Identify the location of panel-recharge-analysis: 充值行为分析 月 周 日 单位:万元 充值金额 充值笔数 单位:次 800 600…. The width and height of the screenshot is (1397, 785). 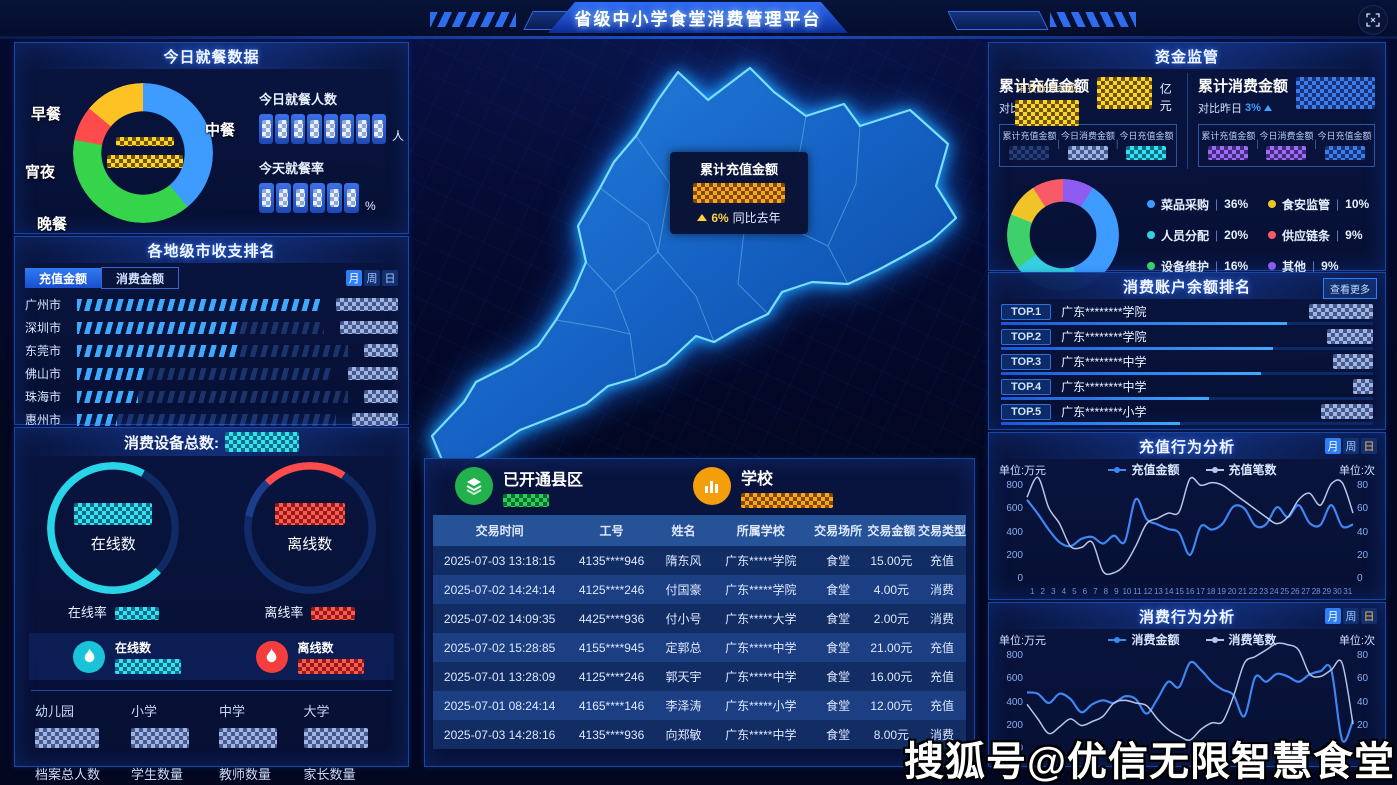
(1187, 516).